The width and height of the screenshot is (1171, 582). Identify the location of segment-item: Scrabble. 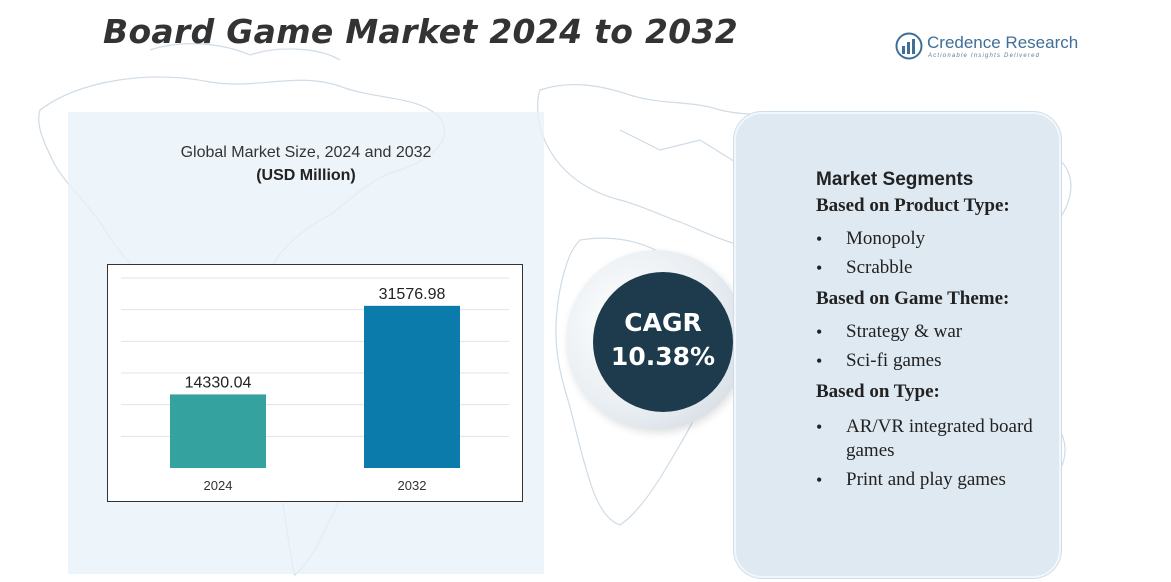
(913, 268).